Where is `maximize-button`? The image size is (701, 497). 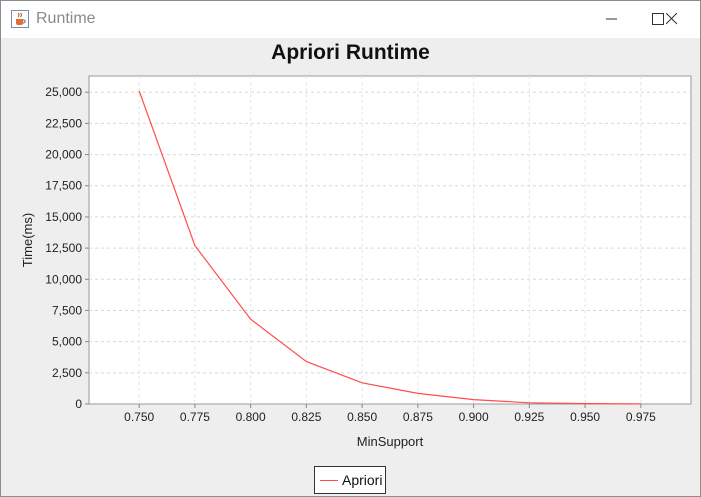
maximize-button is located at coordinates (658, 19).